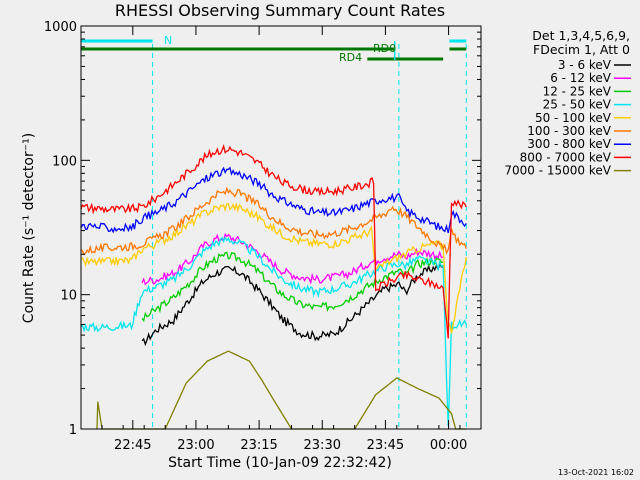 This screenshot has width=640, height=480. Describe the element at coordinates (577, 91) in the screenshot. I see `legend-label: 12 - 25 keV` at that location.